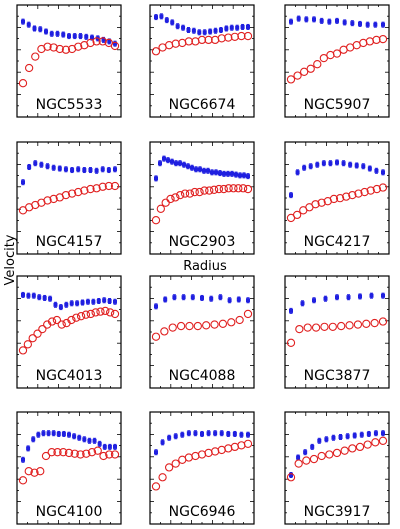 This screenshot has height=529, width=400. Describe the element at coordinates (337, 468) in the screenshot. I see `chart-panel: NGC3917` at that location.